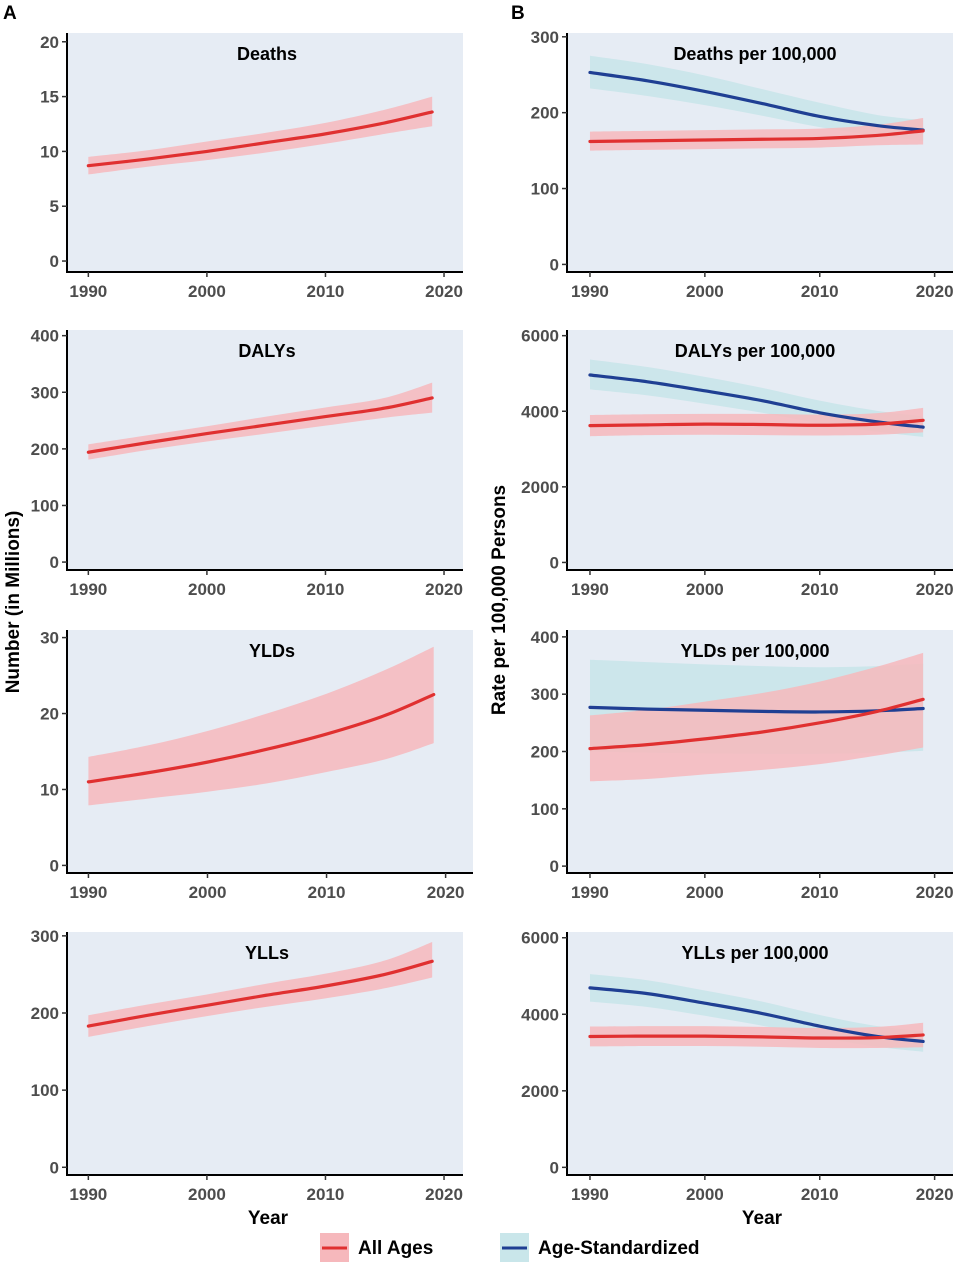 The width and height of the screenshot is (959, 1265). Describe the element at coordinates (49, 638) in the screenshot. I see `y-tick-label: 30` at that location.